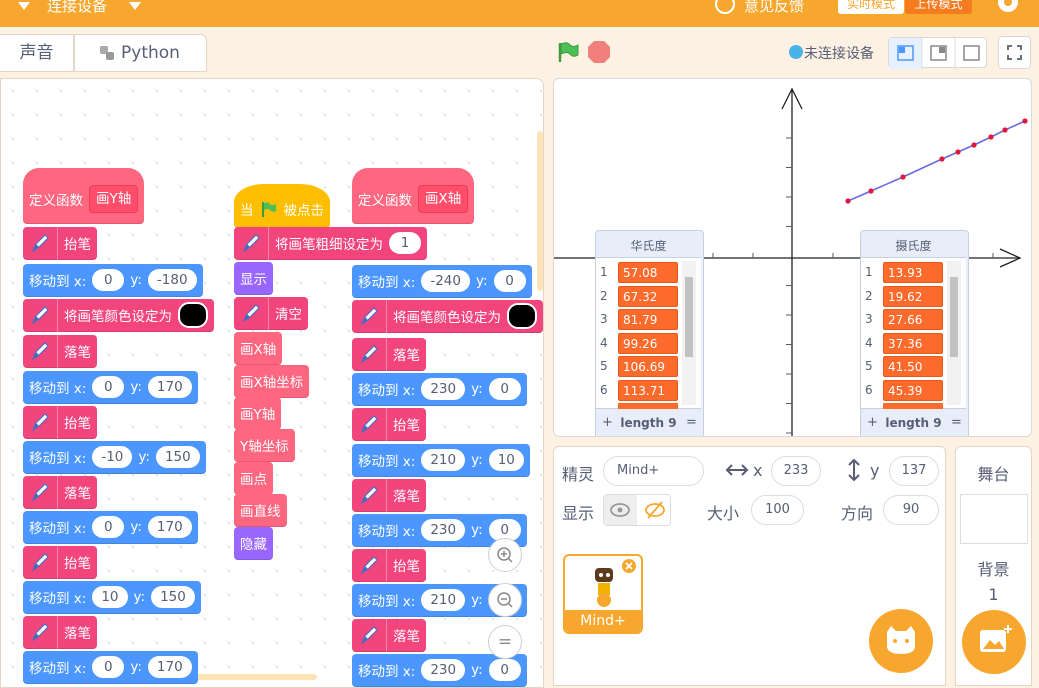 The width and height of the screenshot is (1039, 688). Describe the element at coordinates (648, 319) in the screenshot. I see `list-item: 81.79` at that location.